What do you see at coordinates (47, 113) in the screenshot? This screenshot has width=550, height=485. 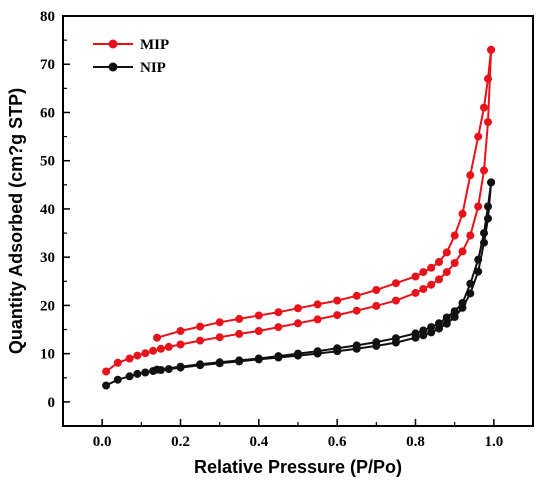 I see `y-tick-label: 60` at bounding box center [47, 113].